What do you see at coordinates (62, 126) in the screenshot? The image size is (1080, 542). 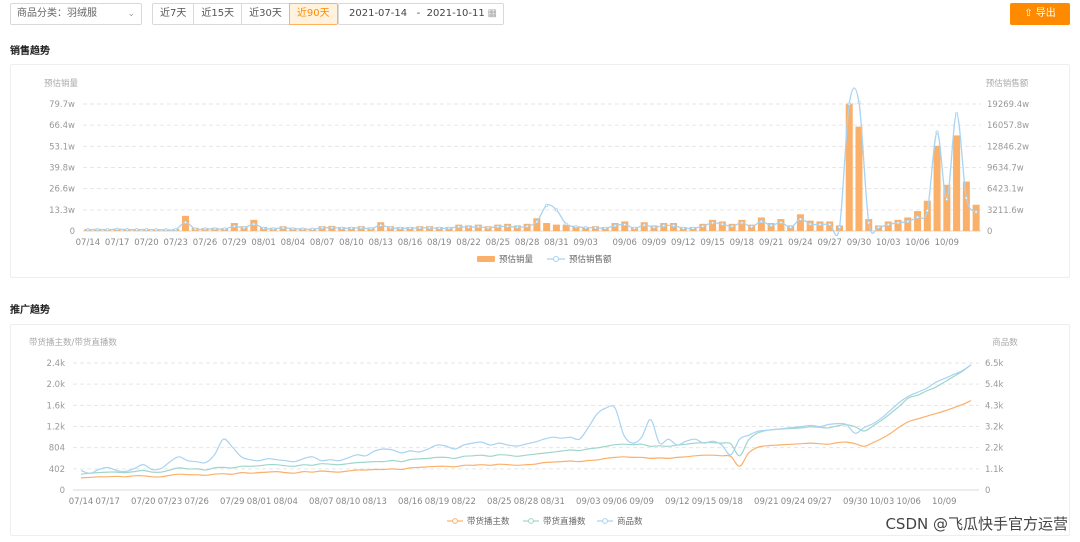 I see `y-left-tick-label: 66.4w` at bounding box center [62, 126].